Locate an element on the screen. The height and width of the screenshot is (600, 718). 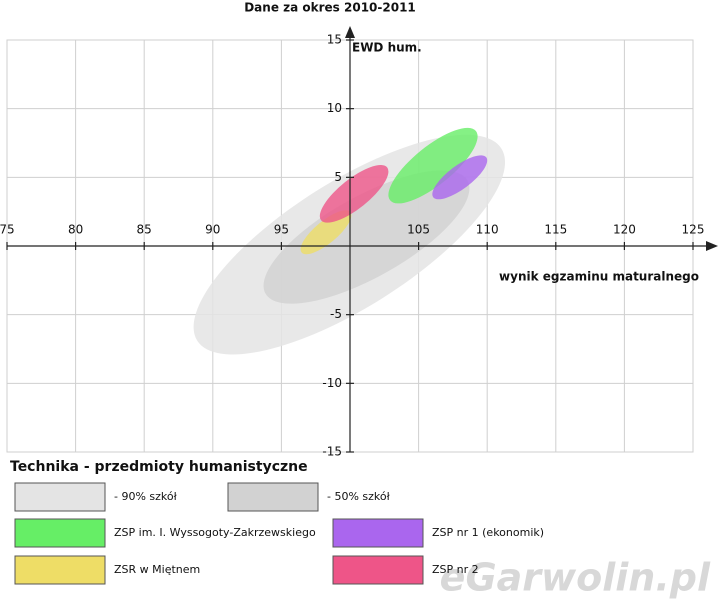
legend-label: ZSP im. I. Wyssogoty-Zakrzewskiego is located at coordinates (215, 532).